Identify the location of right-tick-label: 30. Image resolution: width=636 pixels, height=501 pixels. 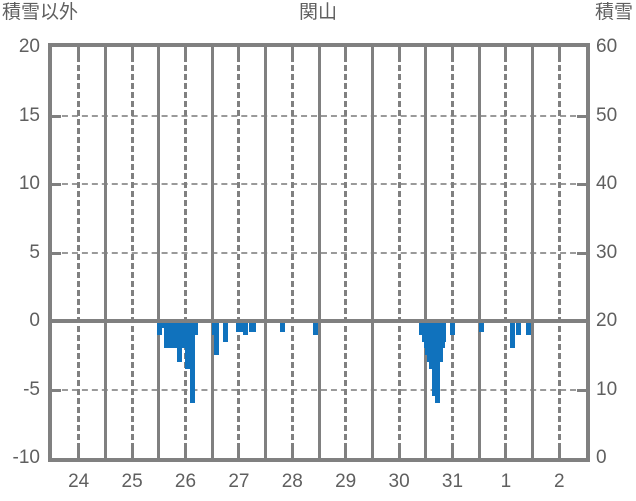
(607, 252).